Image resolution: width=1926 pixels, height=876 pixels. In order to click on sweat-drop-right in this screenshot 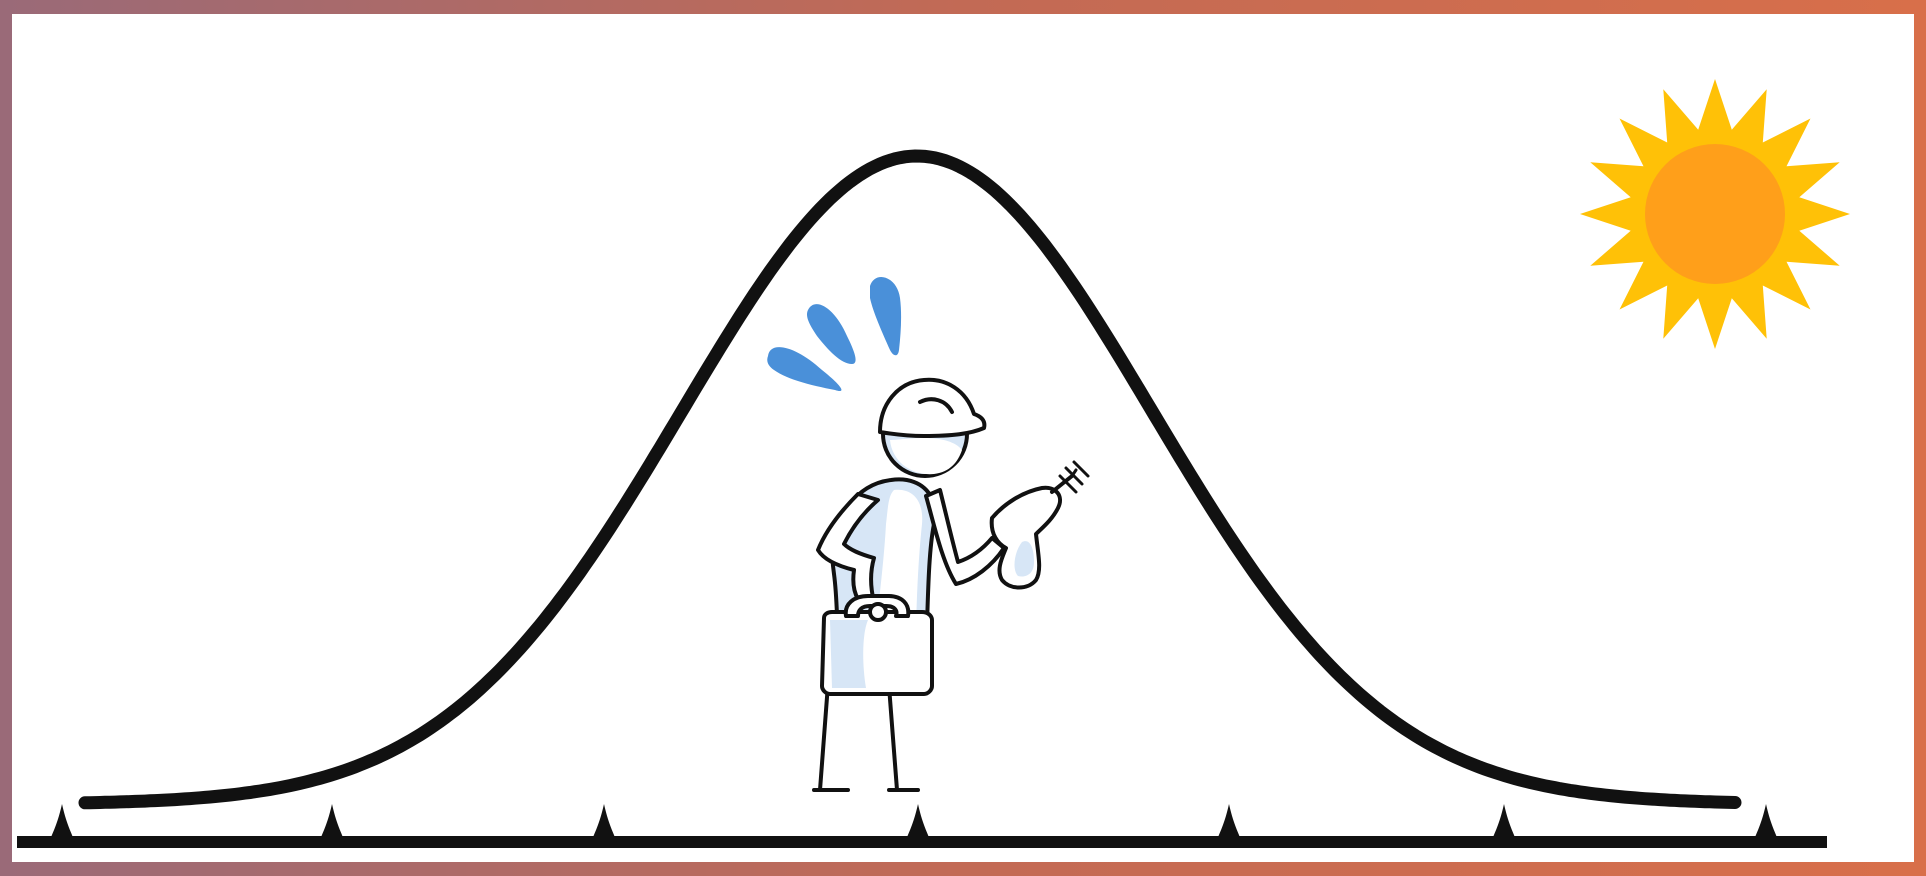, I will do `click(886, 316)`.